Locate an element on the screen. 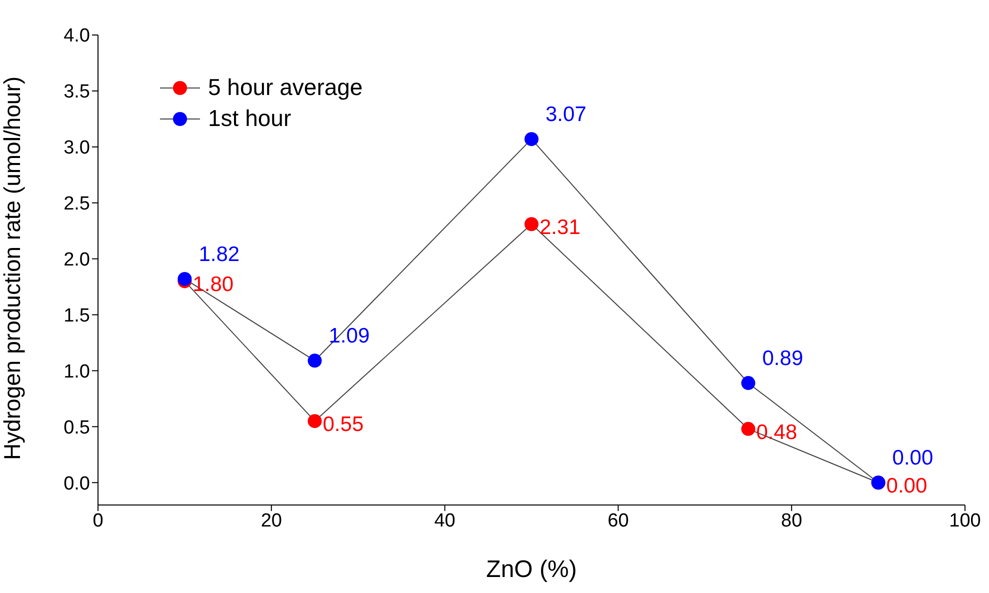 Image resolution: width=989 pixels, height=593 pixels. data-label: 0.48 is located at coordinates (777, 432).